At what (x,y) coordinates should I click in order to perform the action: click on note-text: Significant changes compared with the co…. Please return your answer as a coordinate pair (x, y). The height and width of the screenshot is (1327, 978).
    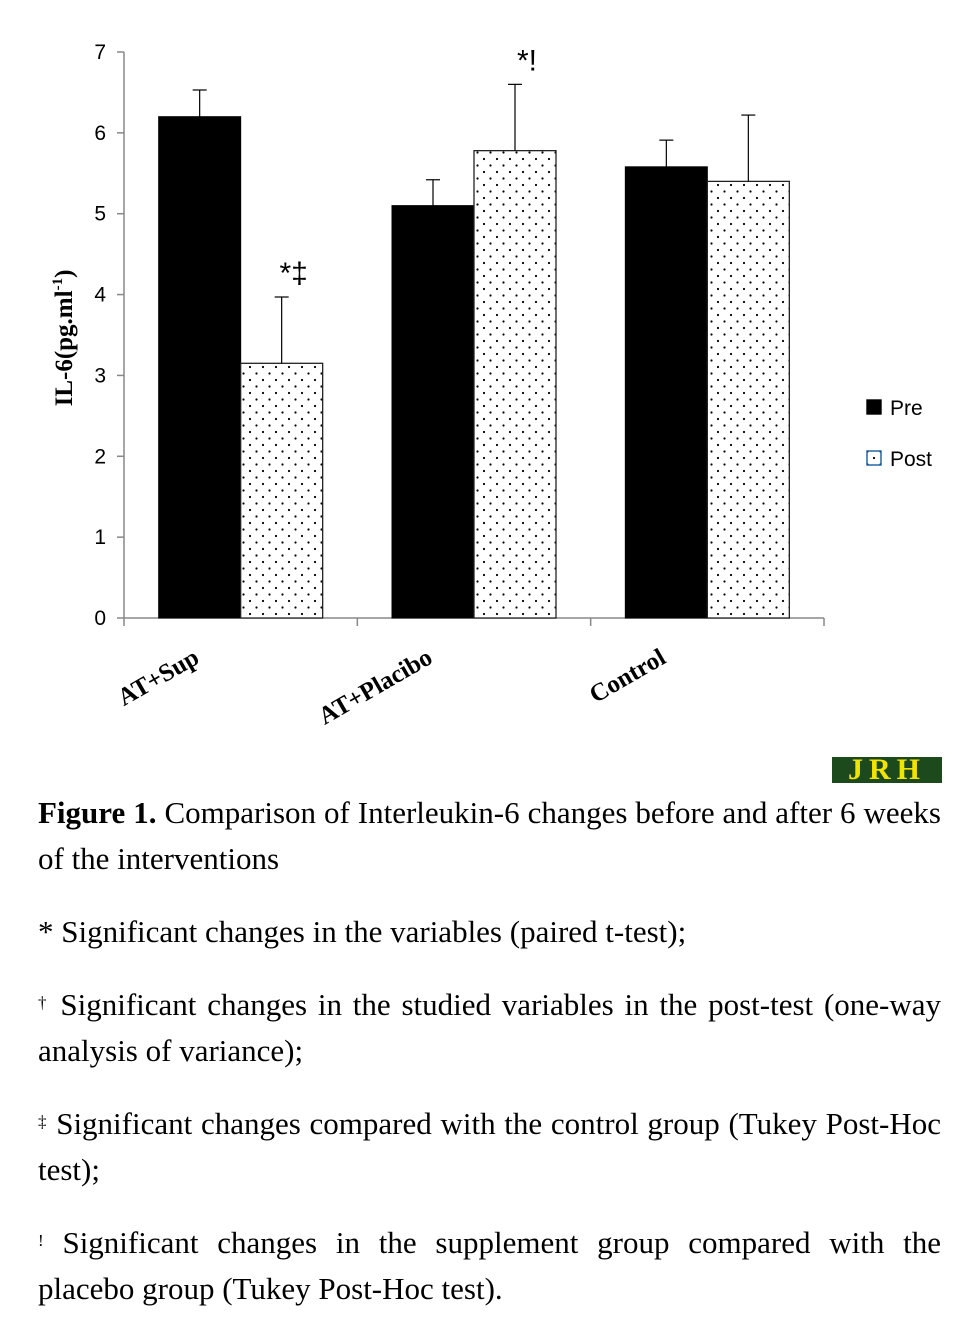
    Looking at the image, I should click on (490, 1146).